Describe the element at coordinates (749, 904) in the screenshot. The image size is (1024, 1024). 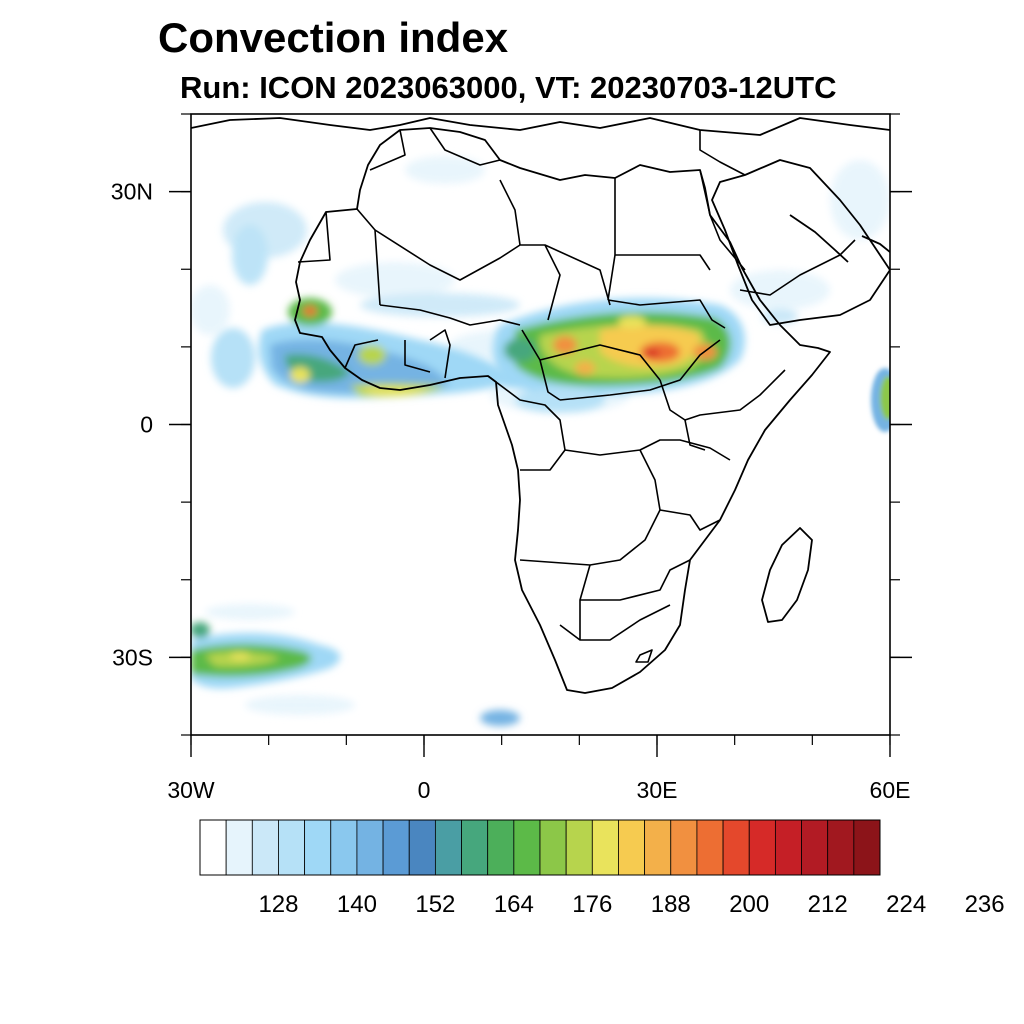
I see `colorbar-tick-label: 200` at that location.